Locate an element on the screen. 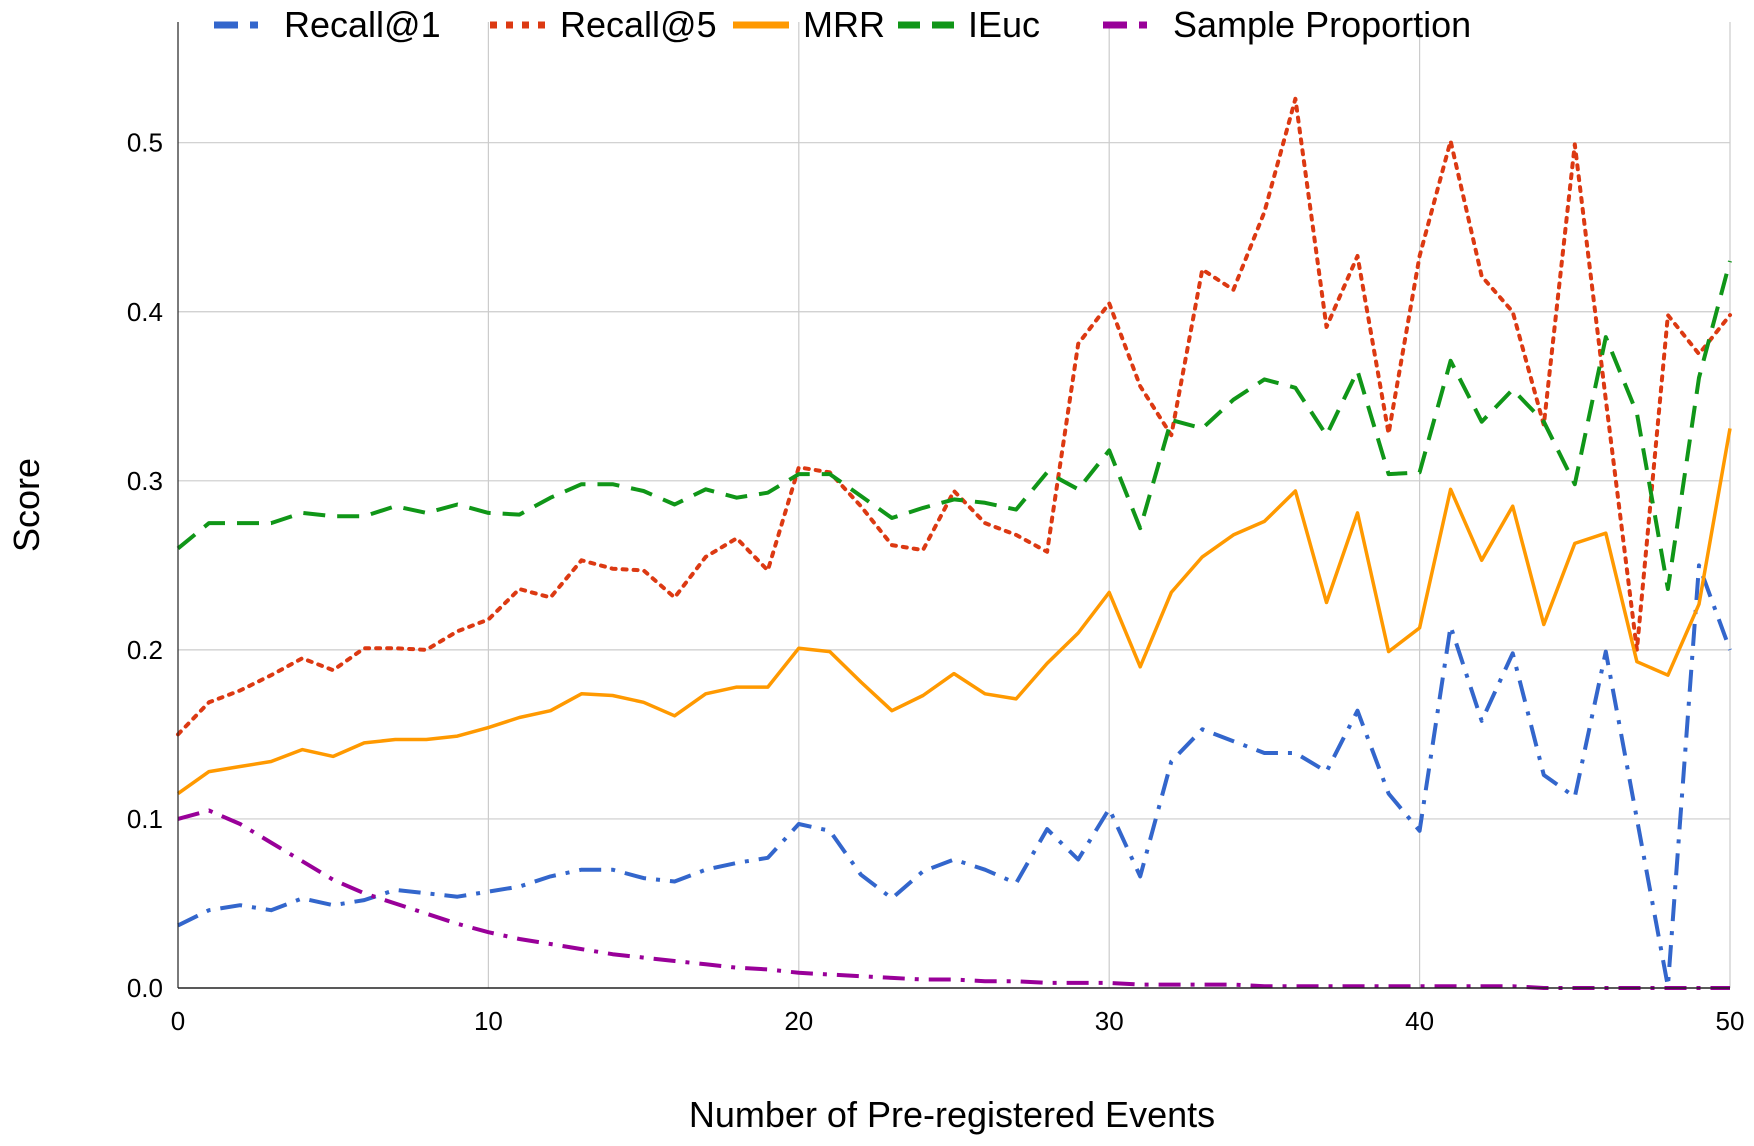 The height and width of the screenshot is (1146, 1754). y-tick-label: 0.2 is located at coordinates (145, 650).